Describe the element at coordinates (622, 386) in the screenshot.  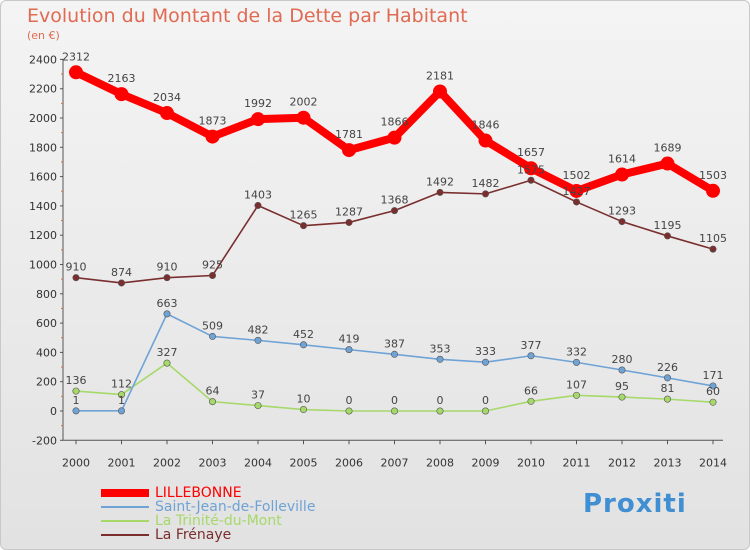
I see `data-label: 95` at that location.